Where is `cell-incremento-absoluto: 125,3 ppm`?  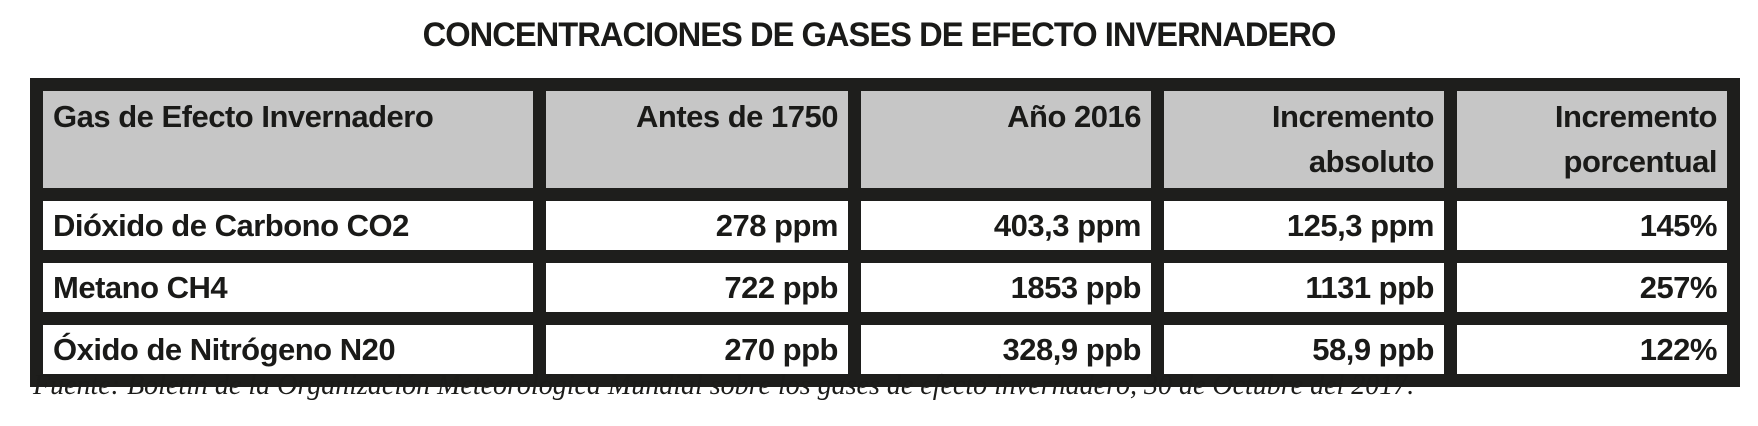 cell-incremento-absoluto: 125,3 ppm is located at coordinates (1304, 225).